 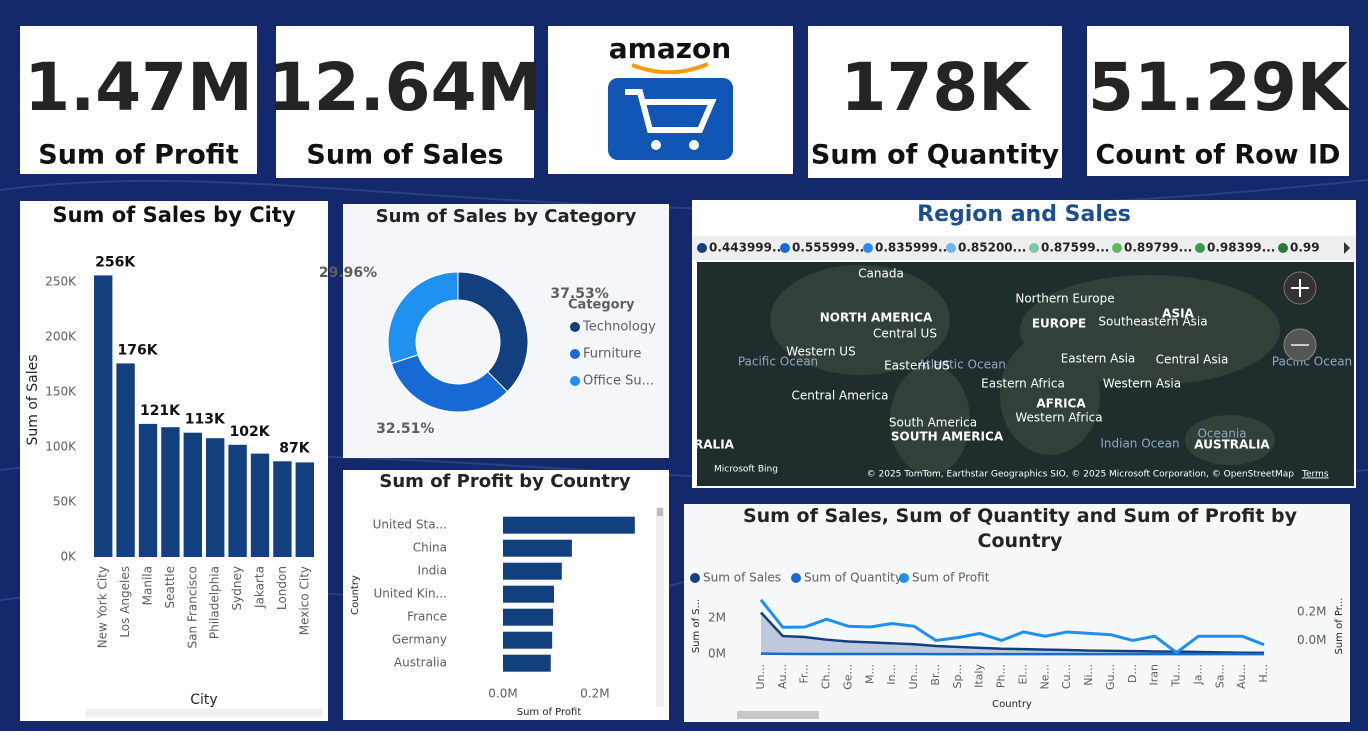 What do you see at coordinates (1311, 612) in the screenshot?
I see `y2-tick-label: 0.2M` at bounding box center [1311, 612].